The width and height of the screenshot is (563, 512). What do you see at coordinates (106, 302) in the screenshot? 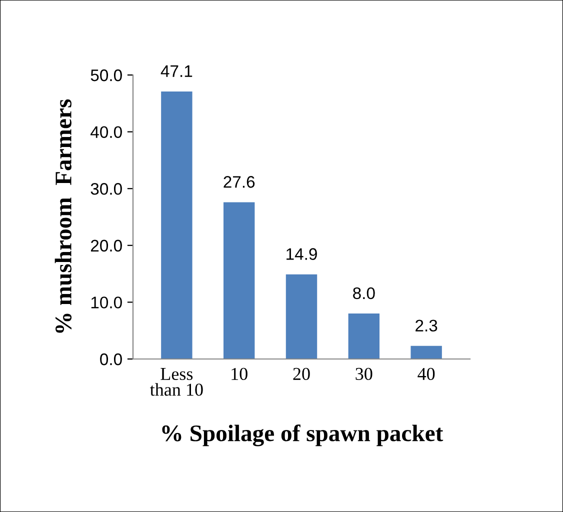
I see `y-tick-label: 10.0` at bounding box center [106, 302].